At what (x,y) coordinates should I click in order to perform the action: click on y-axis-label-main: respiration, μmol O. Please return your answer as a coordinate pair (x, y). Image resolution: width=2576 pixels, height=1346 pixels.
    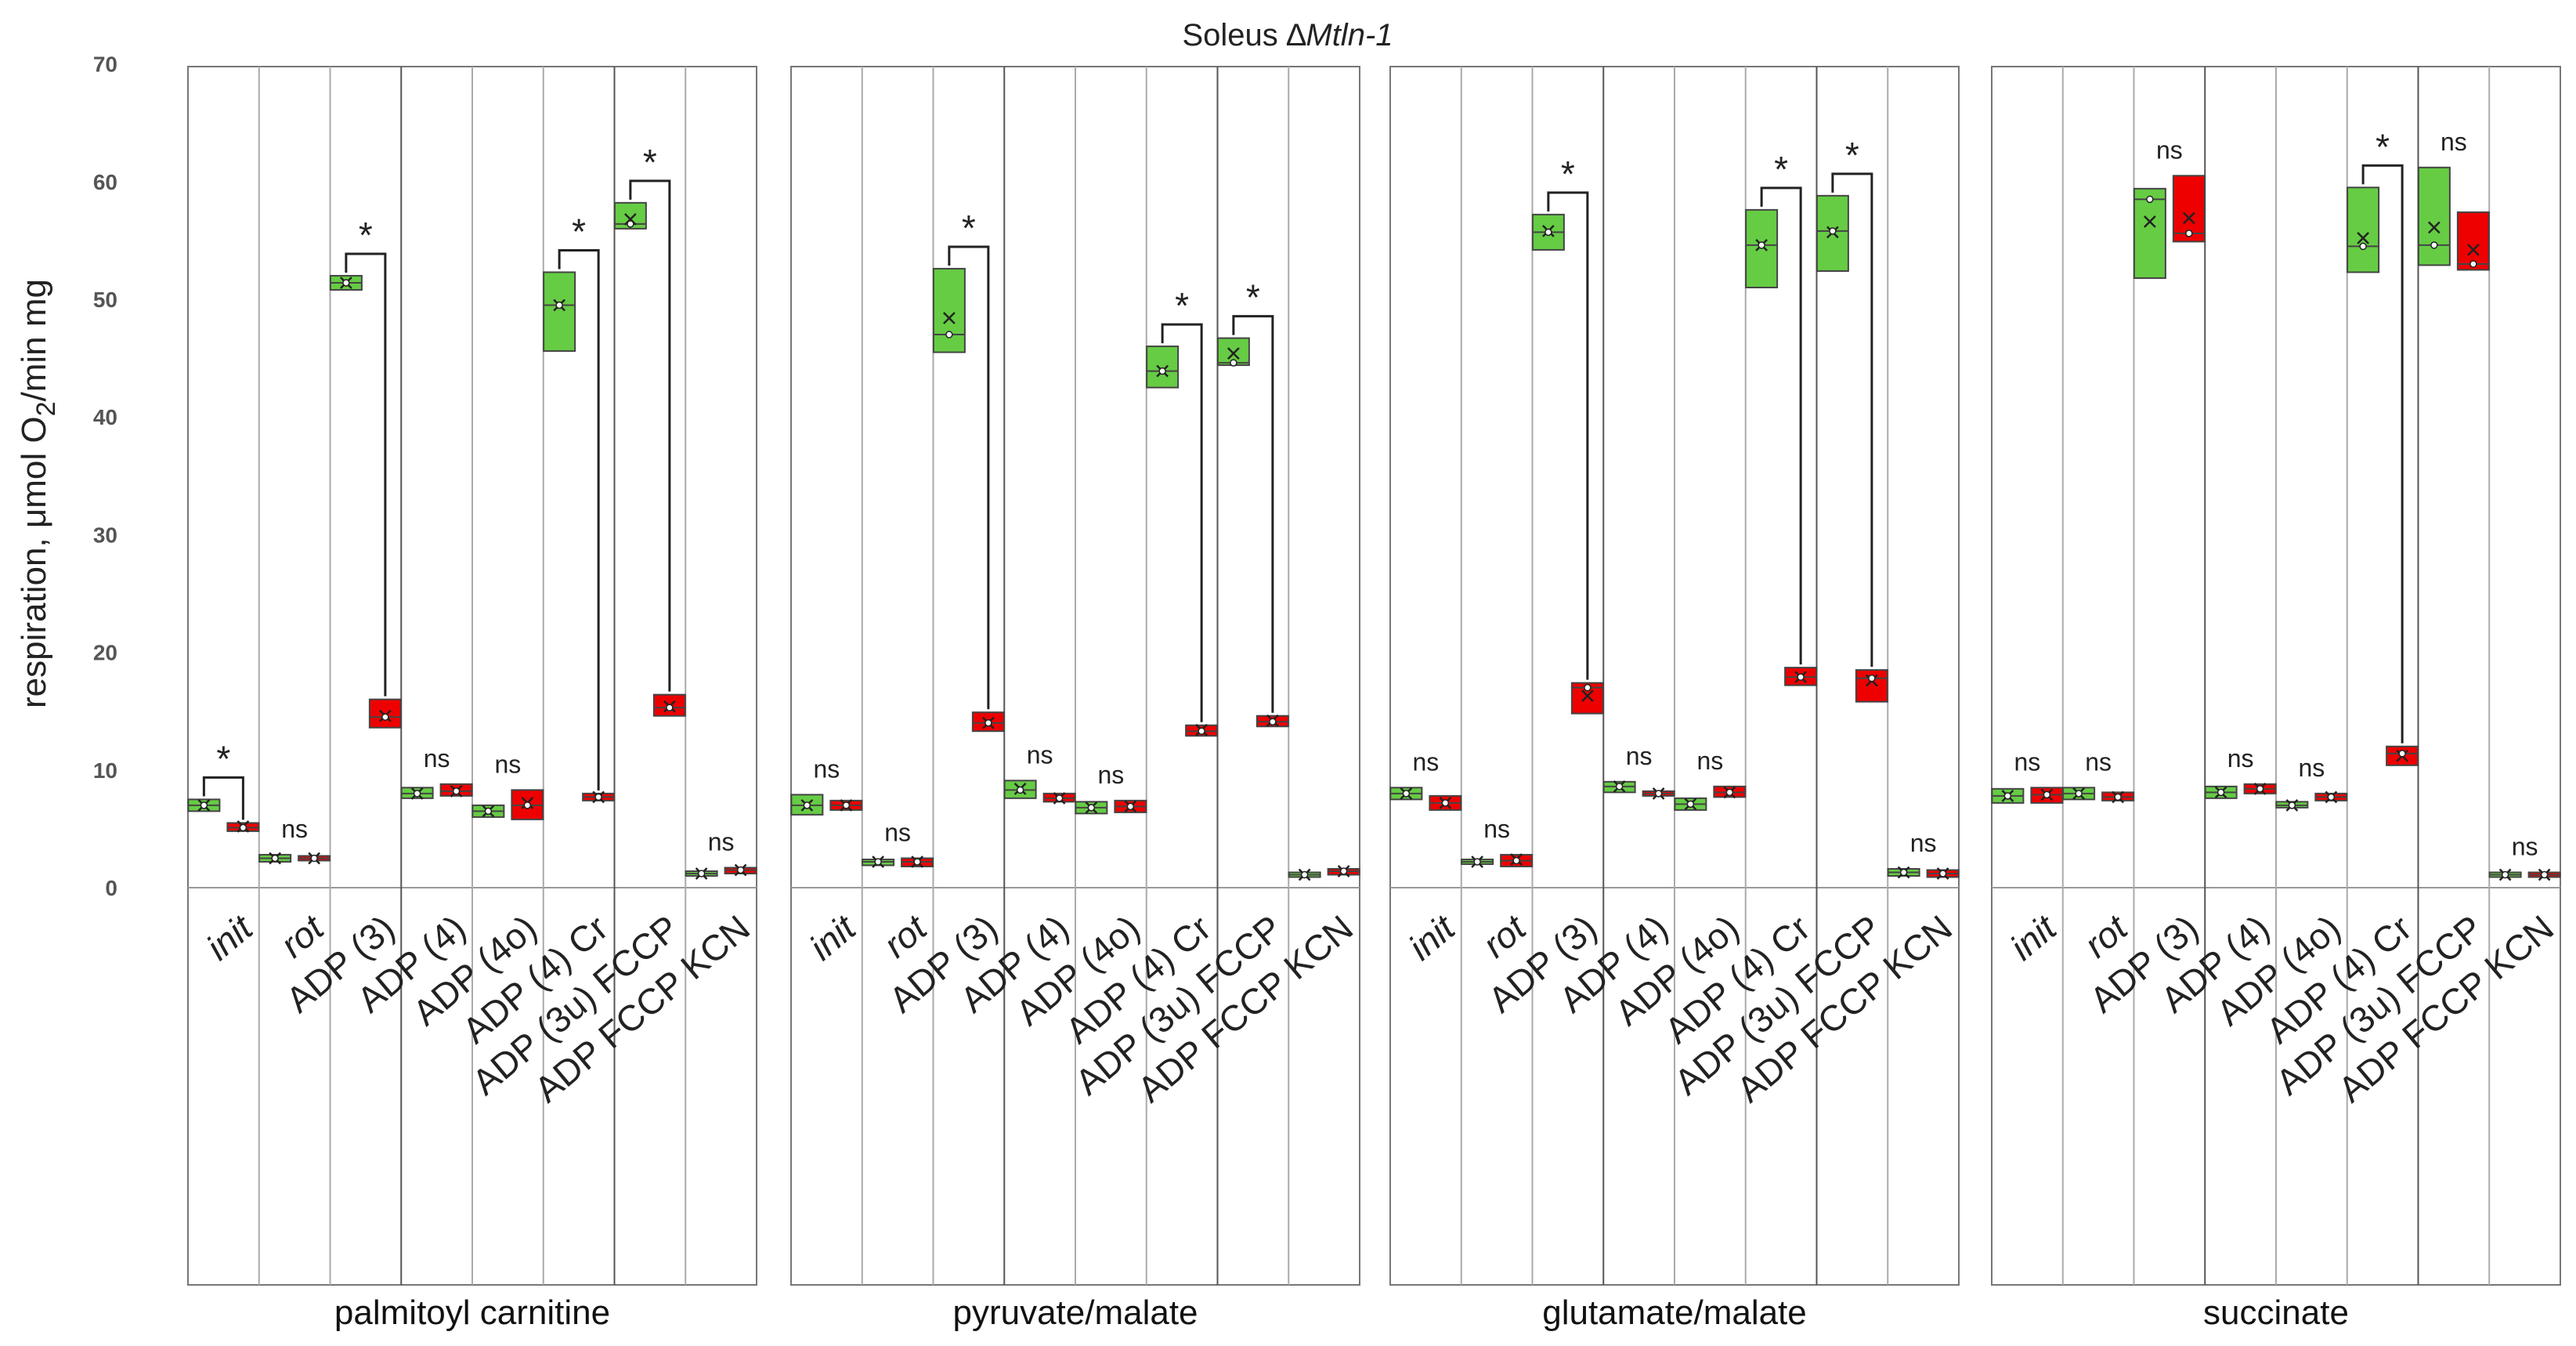
    Looking at the image, I should click on (34, 562).